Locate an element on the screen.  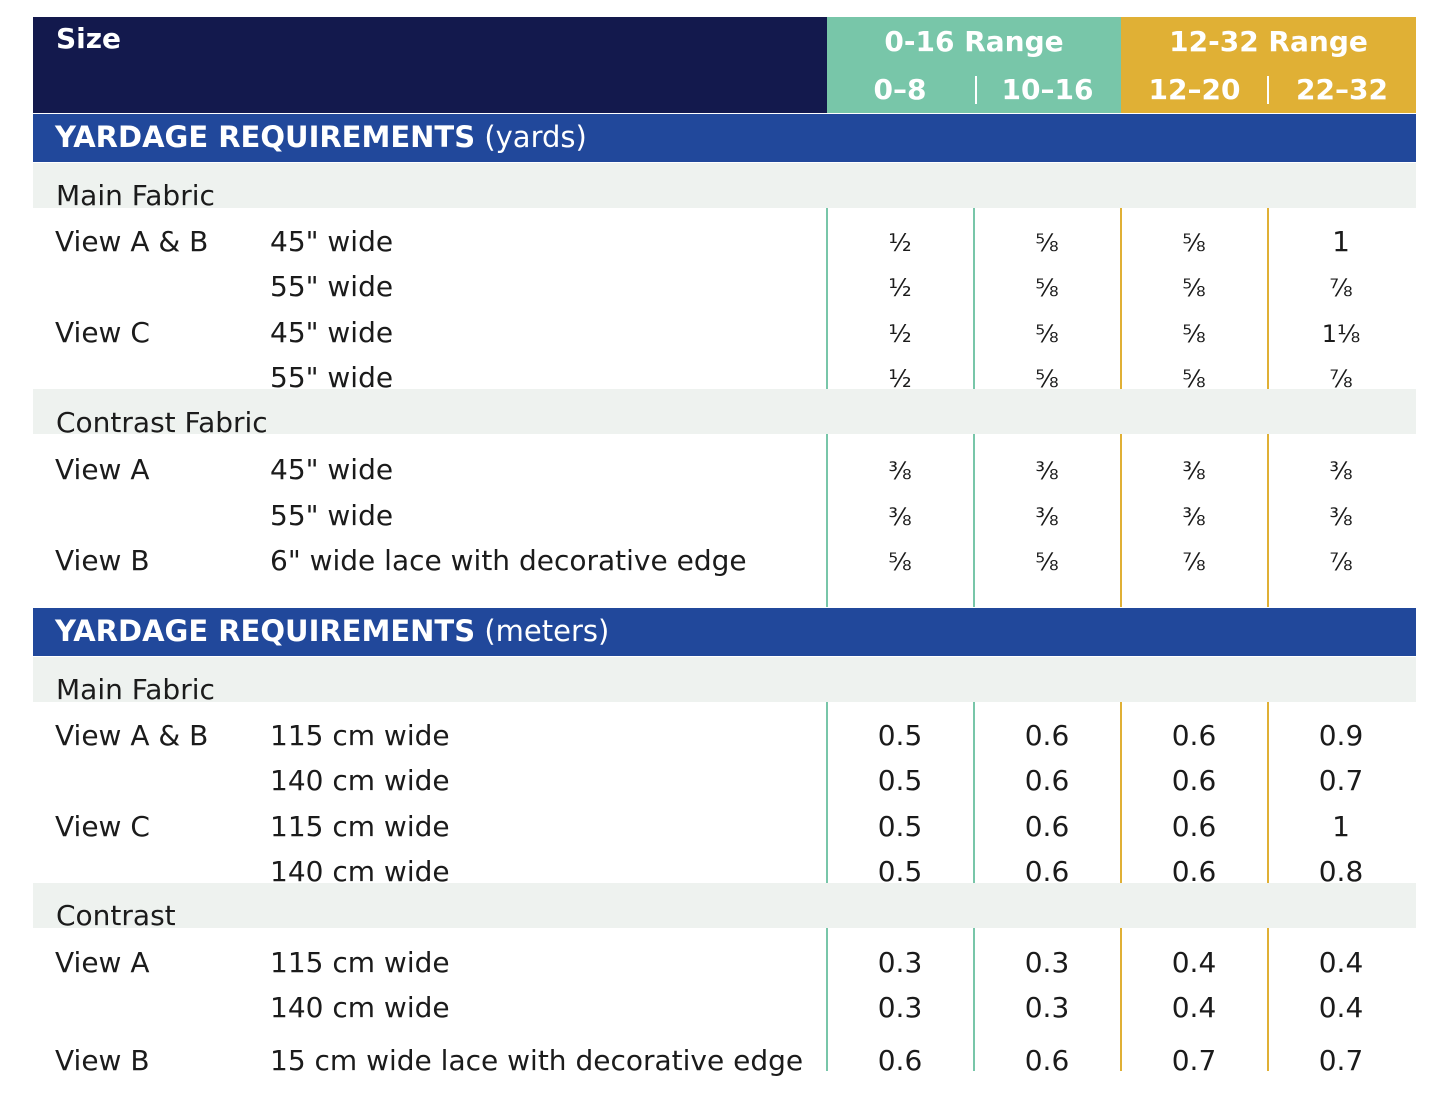
meters-section-title: YARDAGE REQUIREMENTS (meters) is located at coordinates (332, 631).